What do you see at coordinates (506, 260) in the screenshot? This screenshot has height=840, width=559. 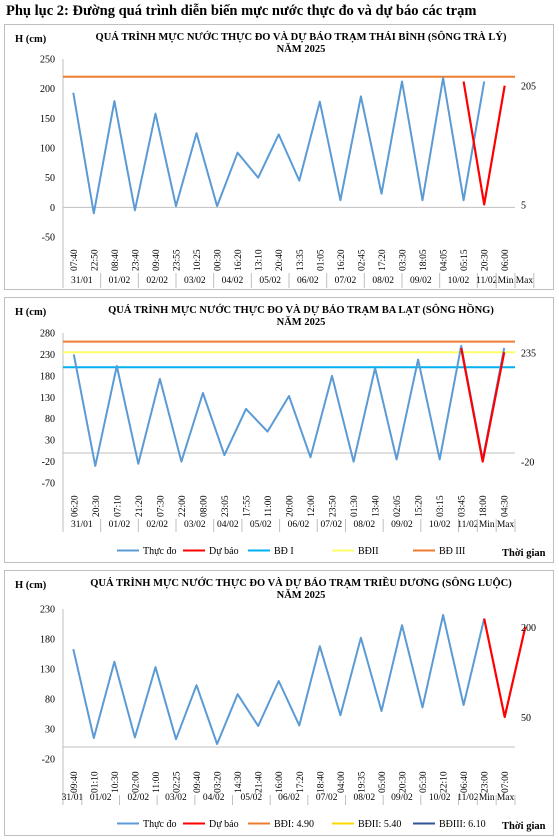 I see `x-tick-label: 06:00` at bounding box center [506, 260].